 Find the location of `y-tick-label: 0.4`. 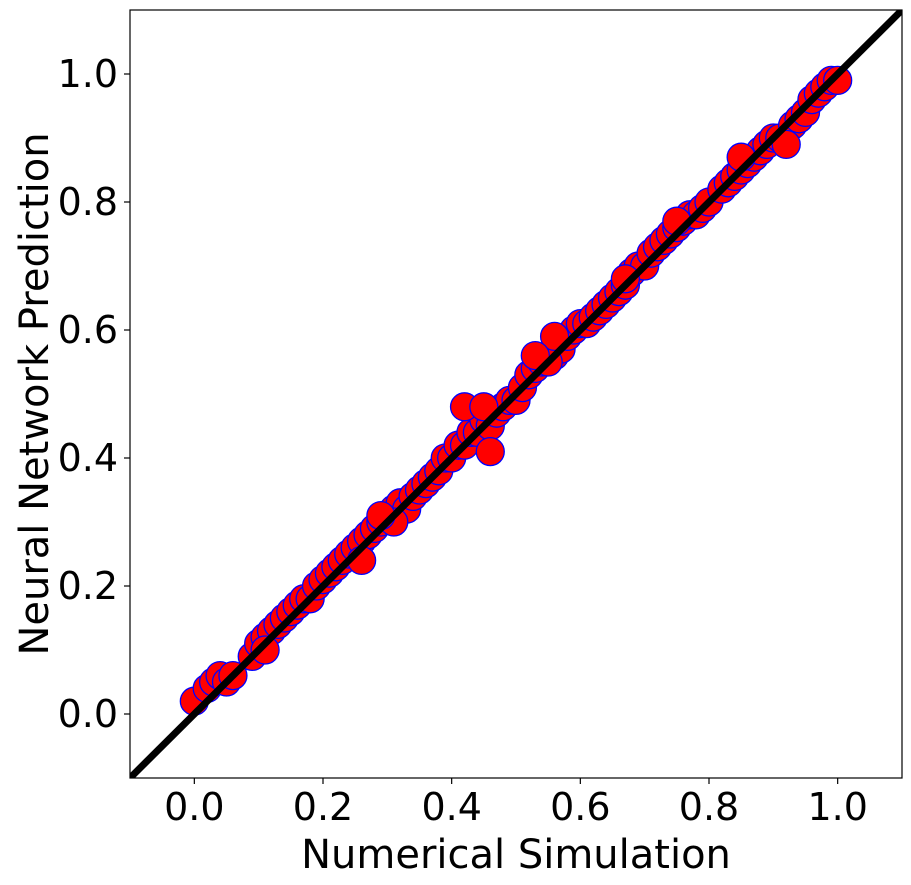

y-tick-label: 0.4 is located at coordinates (88, 458).